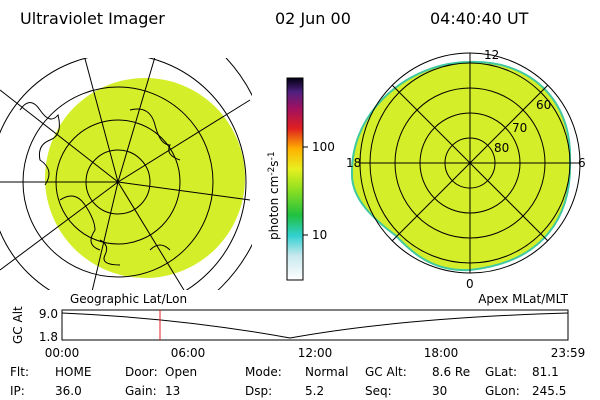  Describe the element at coordinates (181, 372) in the screenshot. I see `status-value: Open` at that location.